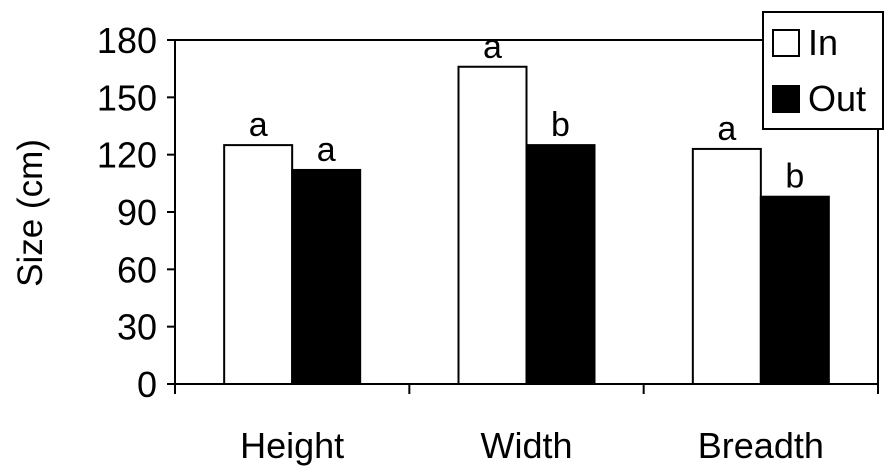  Describe the element at coordinates (526, 445) in the screenshot. I see `x-tick-label: Width` at that location.